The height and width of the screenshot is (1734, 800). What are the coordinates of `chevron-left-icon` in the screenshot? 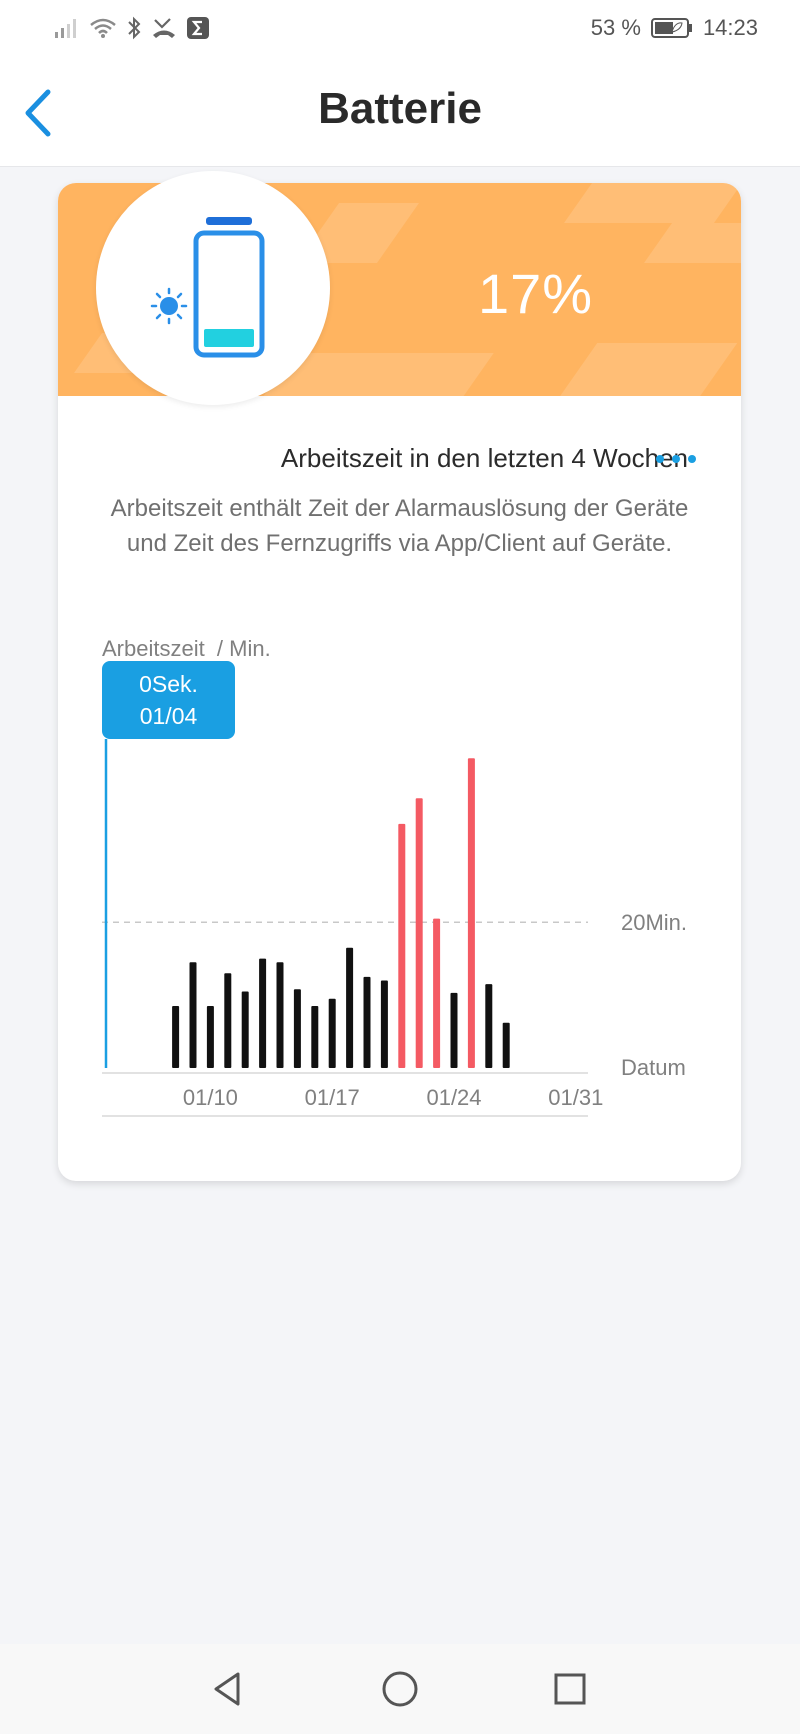 It's located at (38, 113).